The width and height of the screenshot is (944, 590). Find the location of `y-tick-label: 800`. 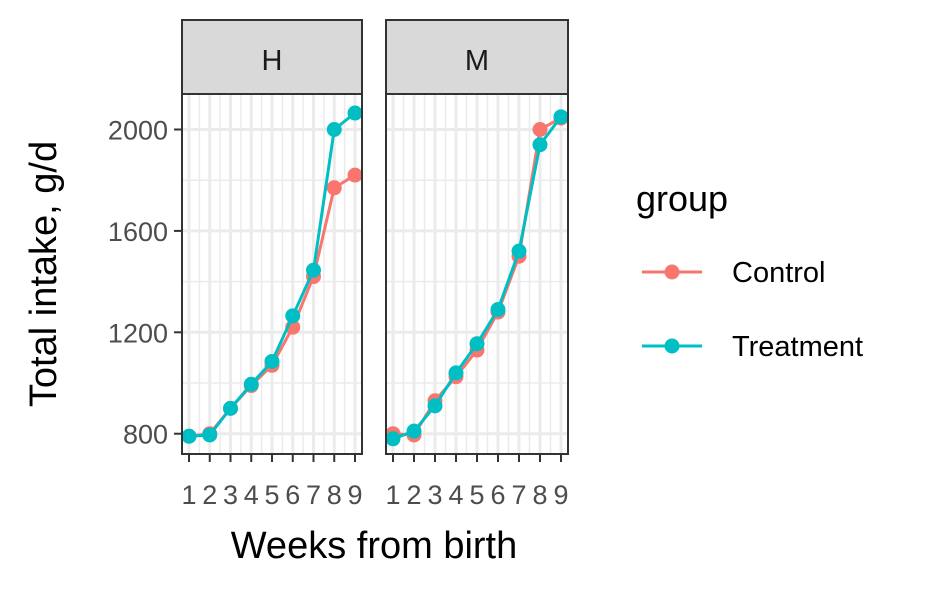

y-tick-label: 800 is located at coordinates (145, 435).